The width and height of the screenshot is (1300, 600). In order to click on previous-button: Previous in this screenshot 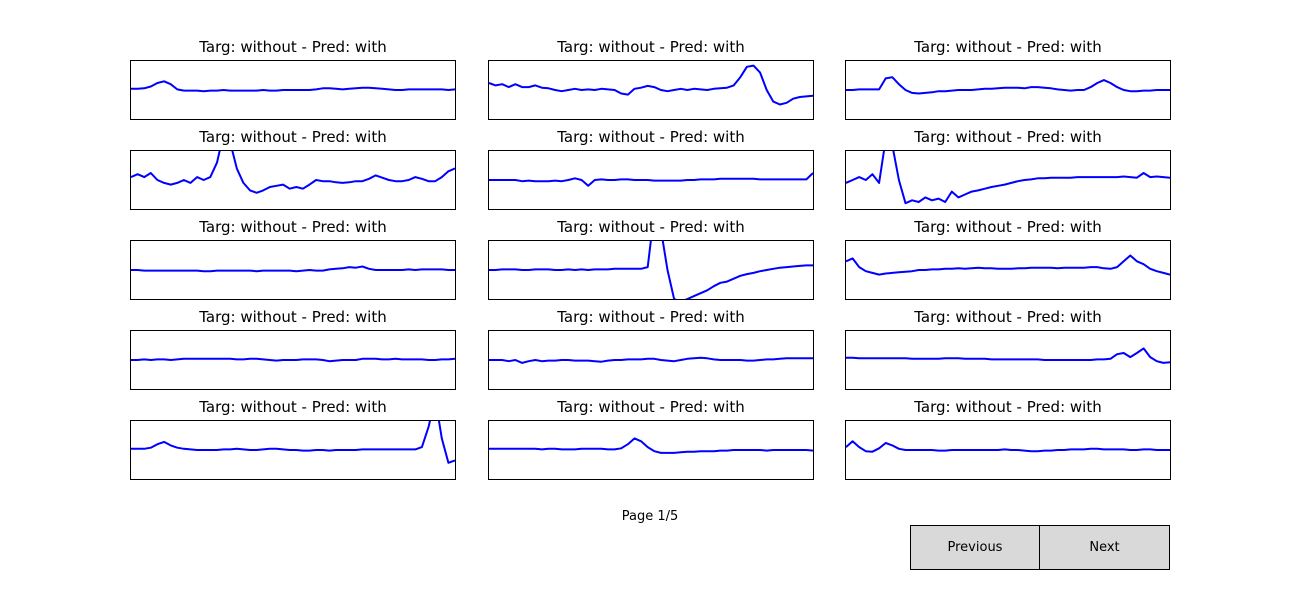, I will do `click(975, 547)`.